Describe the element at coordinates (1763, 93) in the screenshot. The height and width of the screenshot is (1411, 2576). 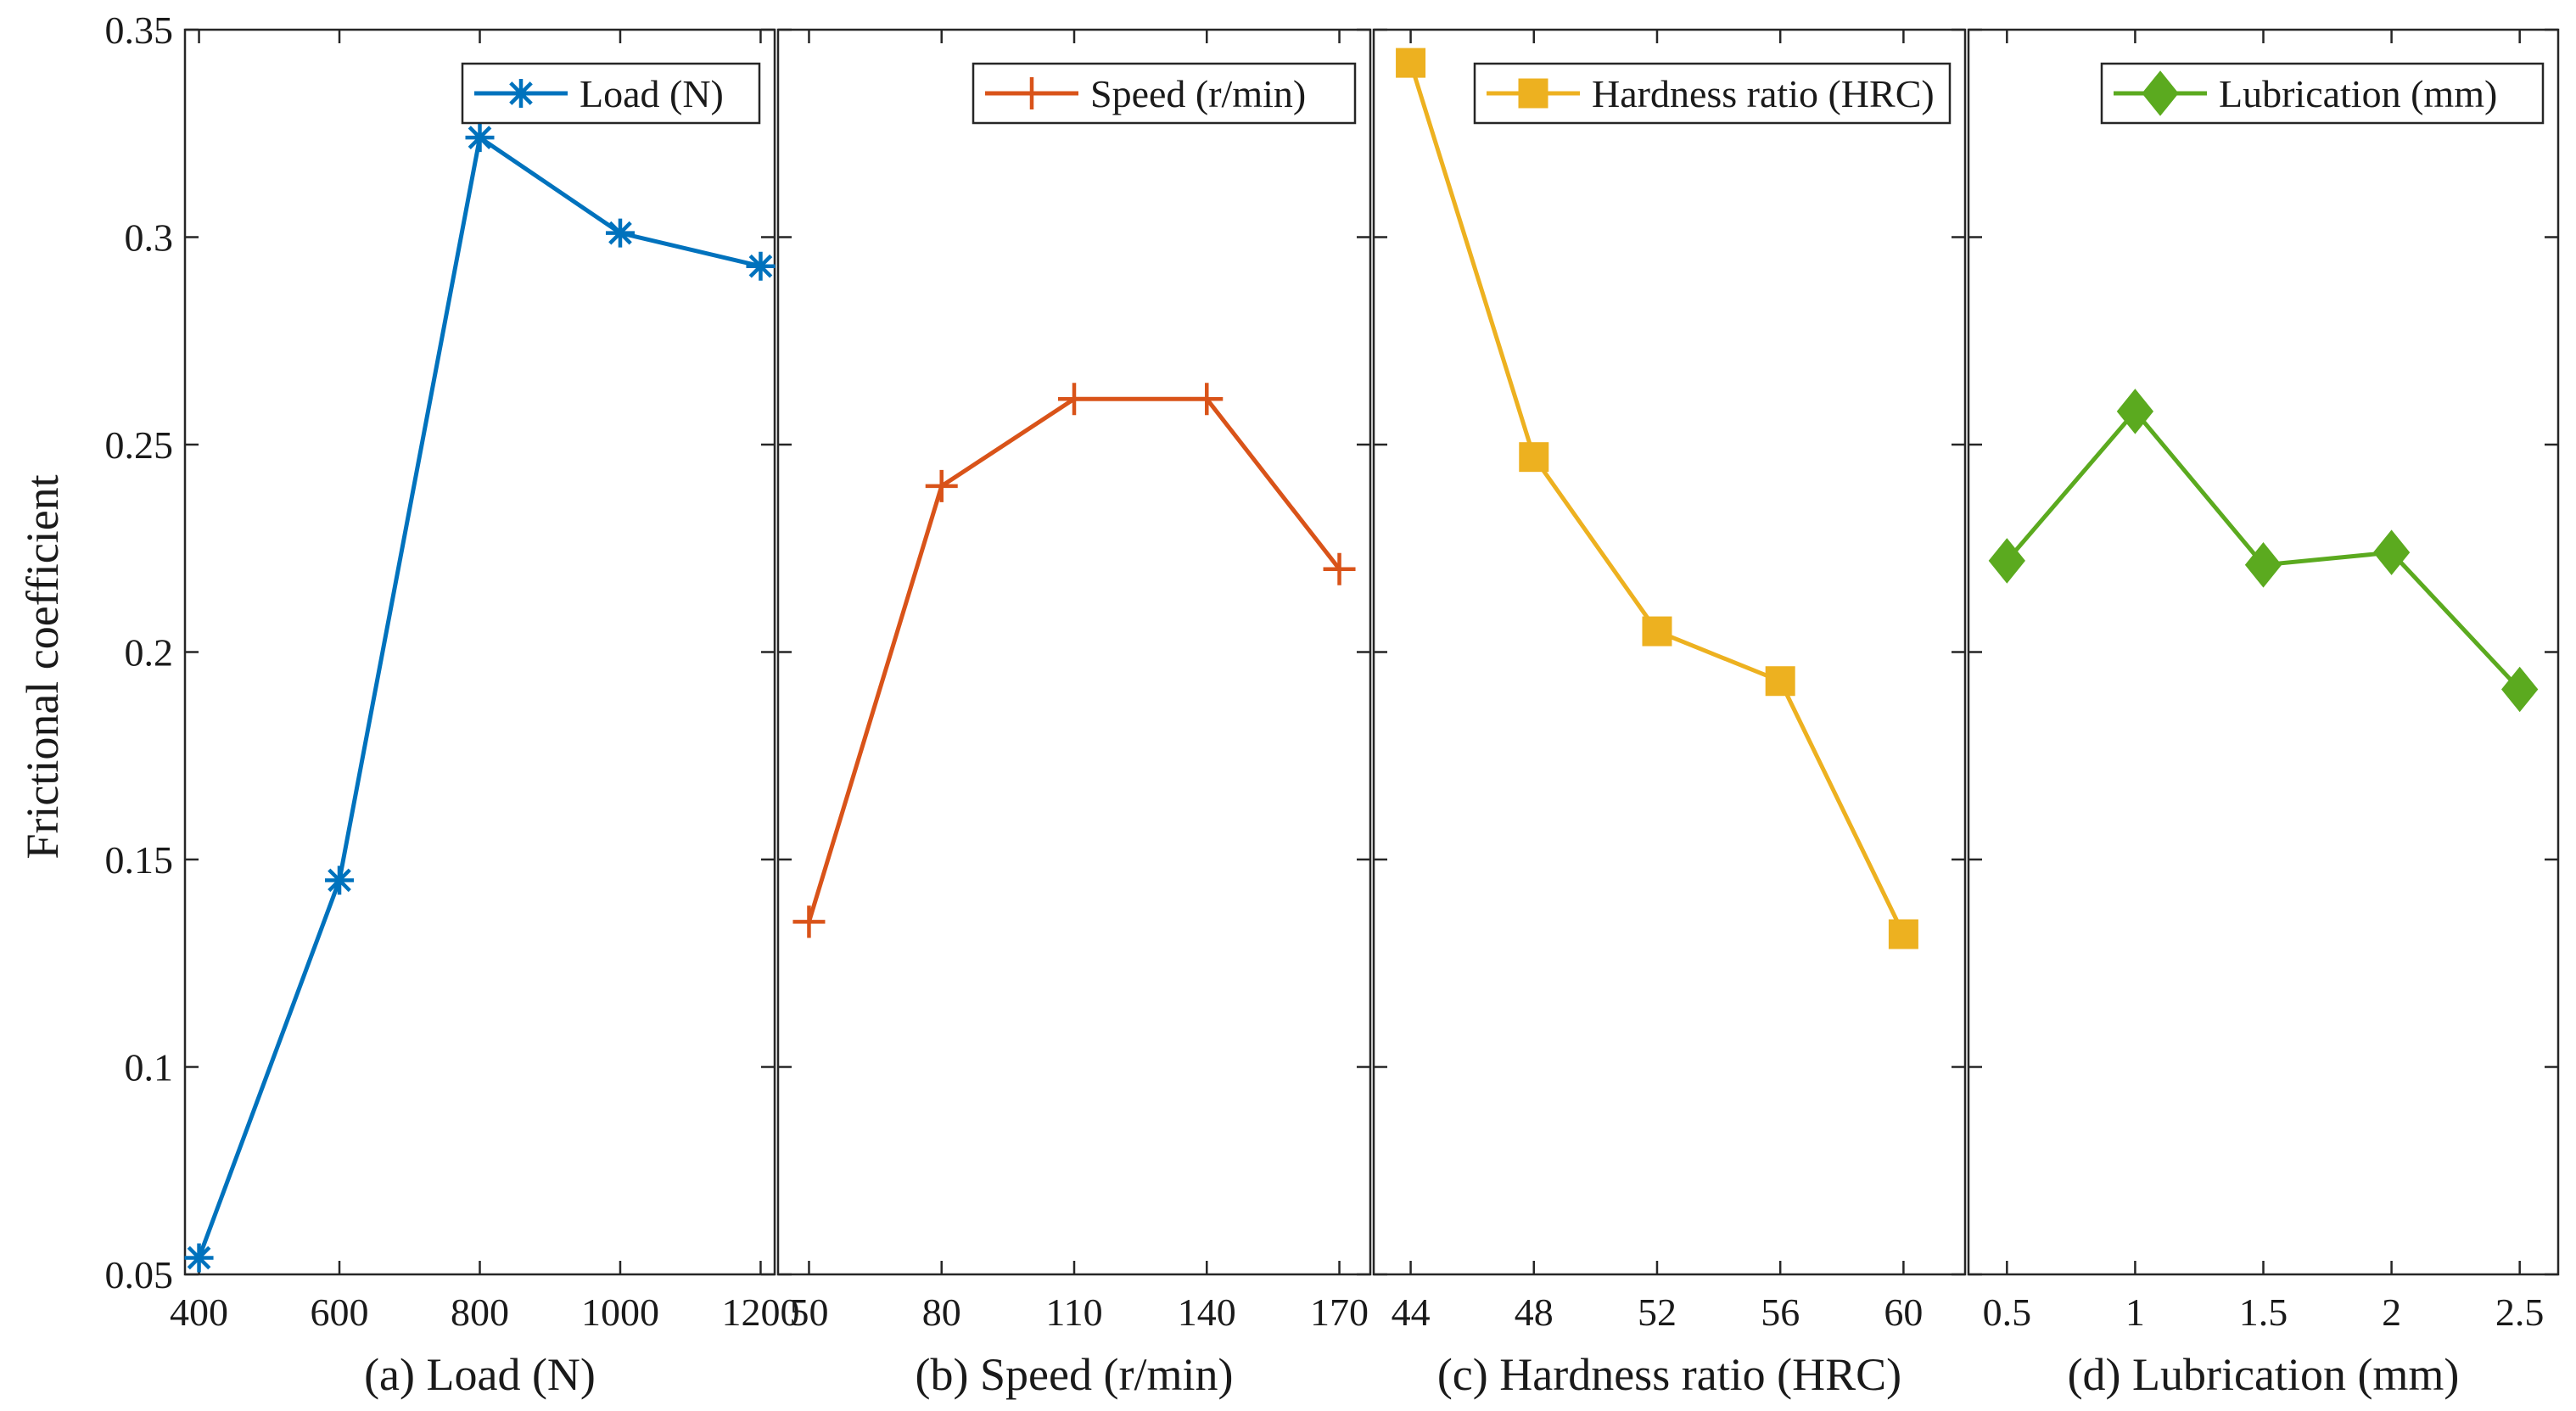
I see `legend-label: Hardness ratio (HRC)` at that location.